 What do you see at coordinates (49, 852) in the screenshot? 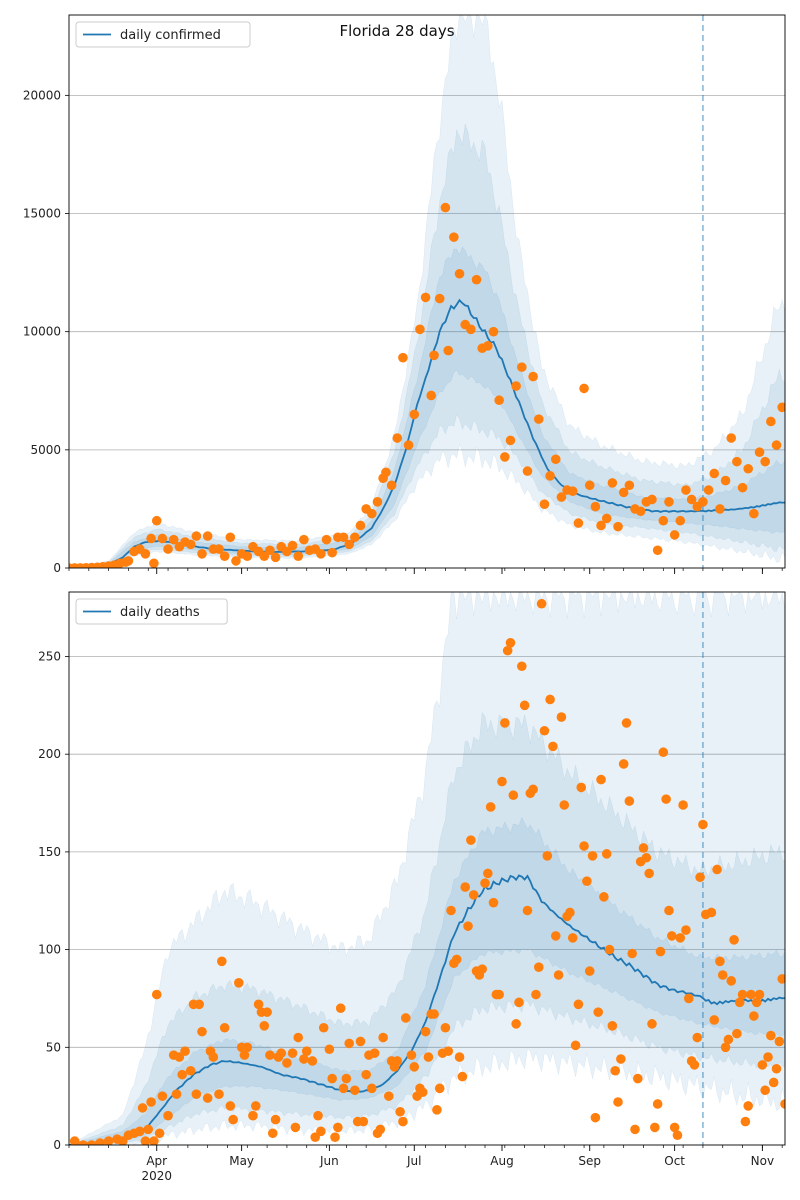
I see `deaths-ytick-label: 150` at bounding box center [49, 852].